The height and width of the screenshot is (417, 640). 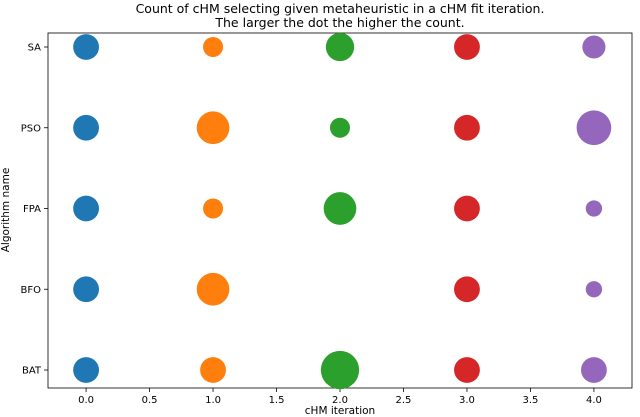 What do you see at coordinates (277, 400) in the screenshot?
I see `x-tick-label: 1.5` at bounding box center [277, 400].